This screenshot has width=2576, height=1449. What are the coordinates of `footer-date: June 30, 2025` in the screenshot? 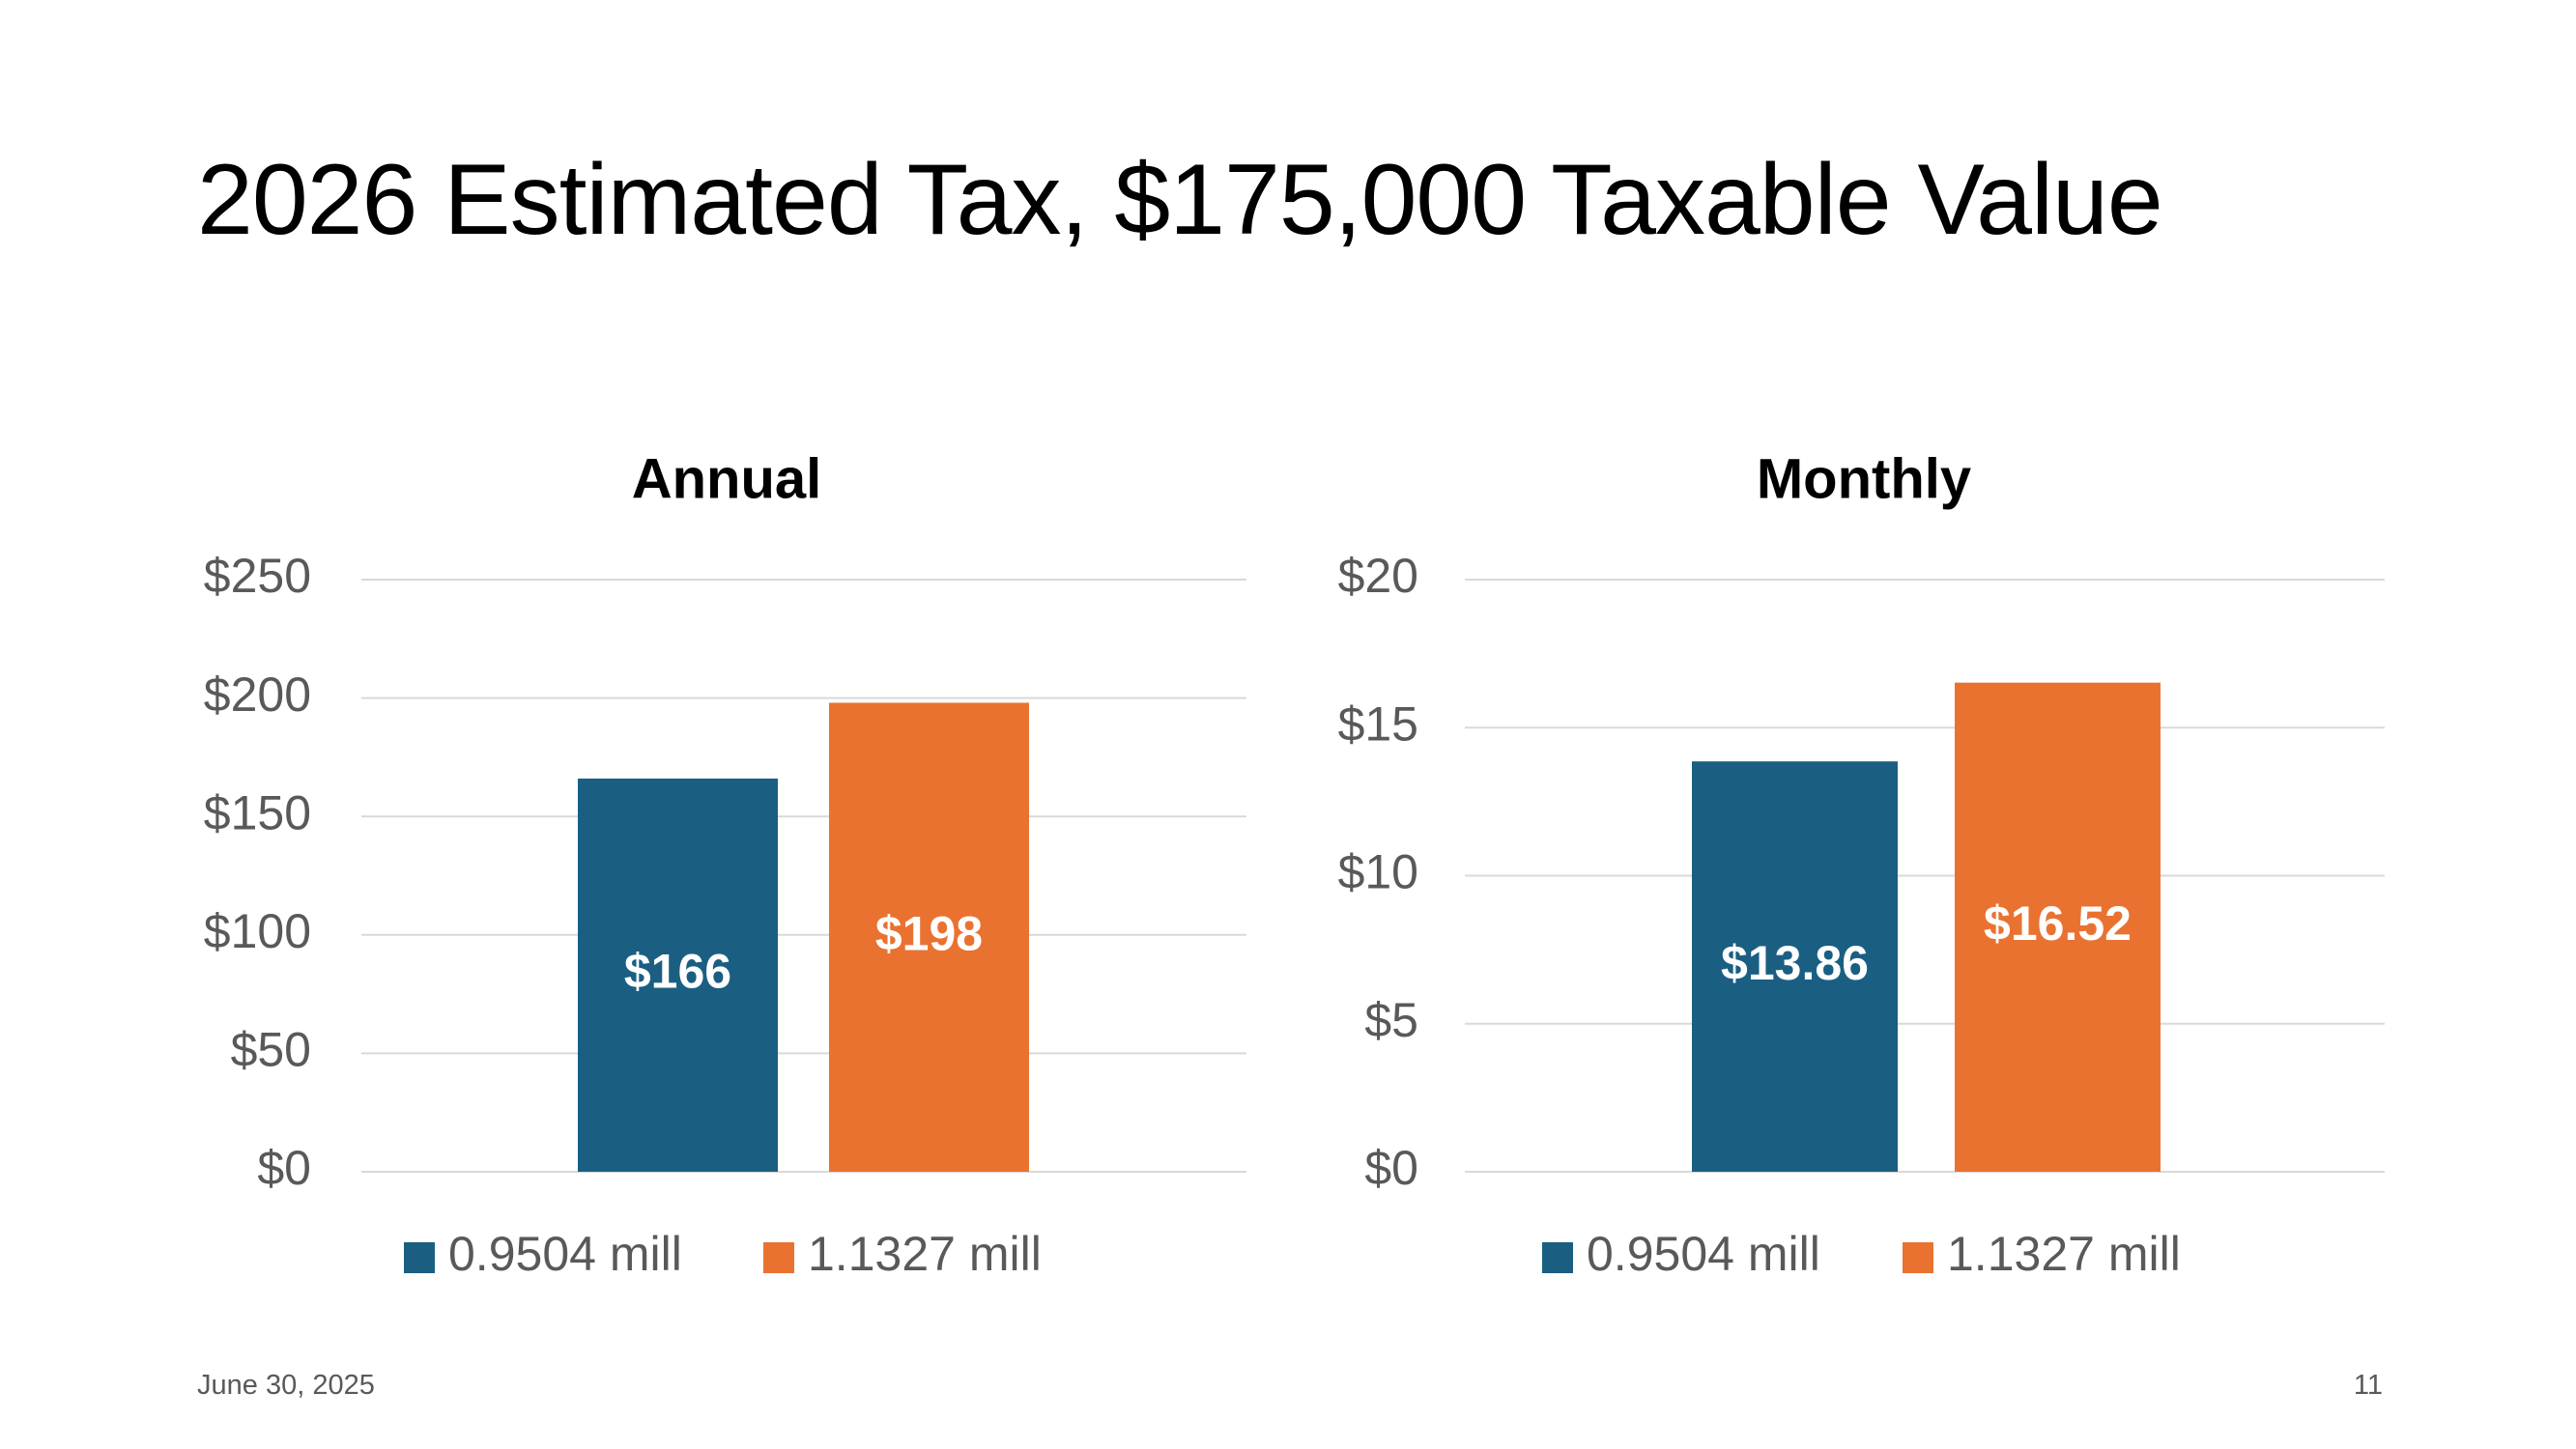 It's located at (286, 1385).